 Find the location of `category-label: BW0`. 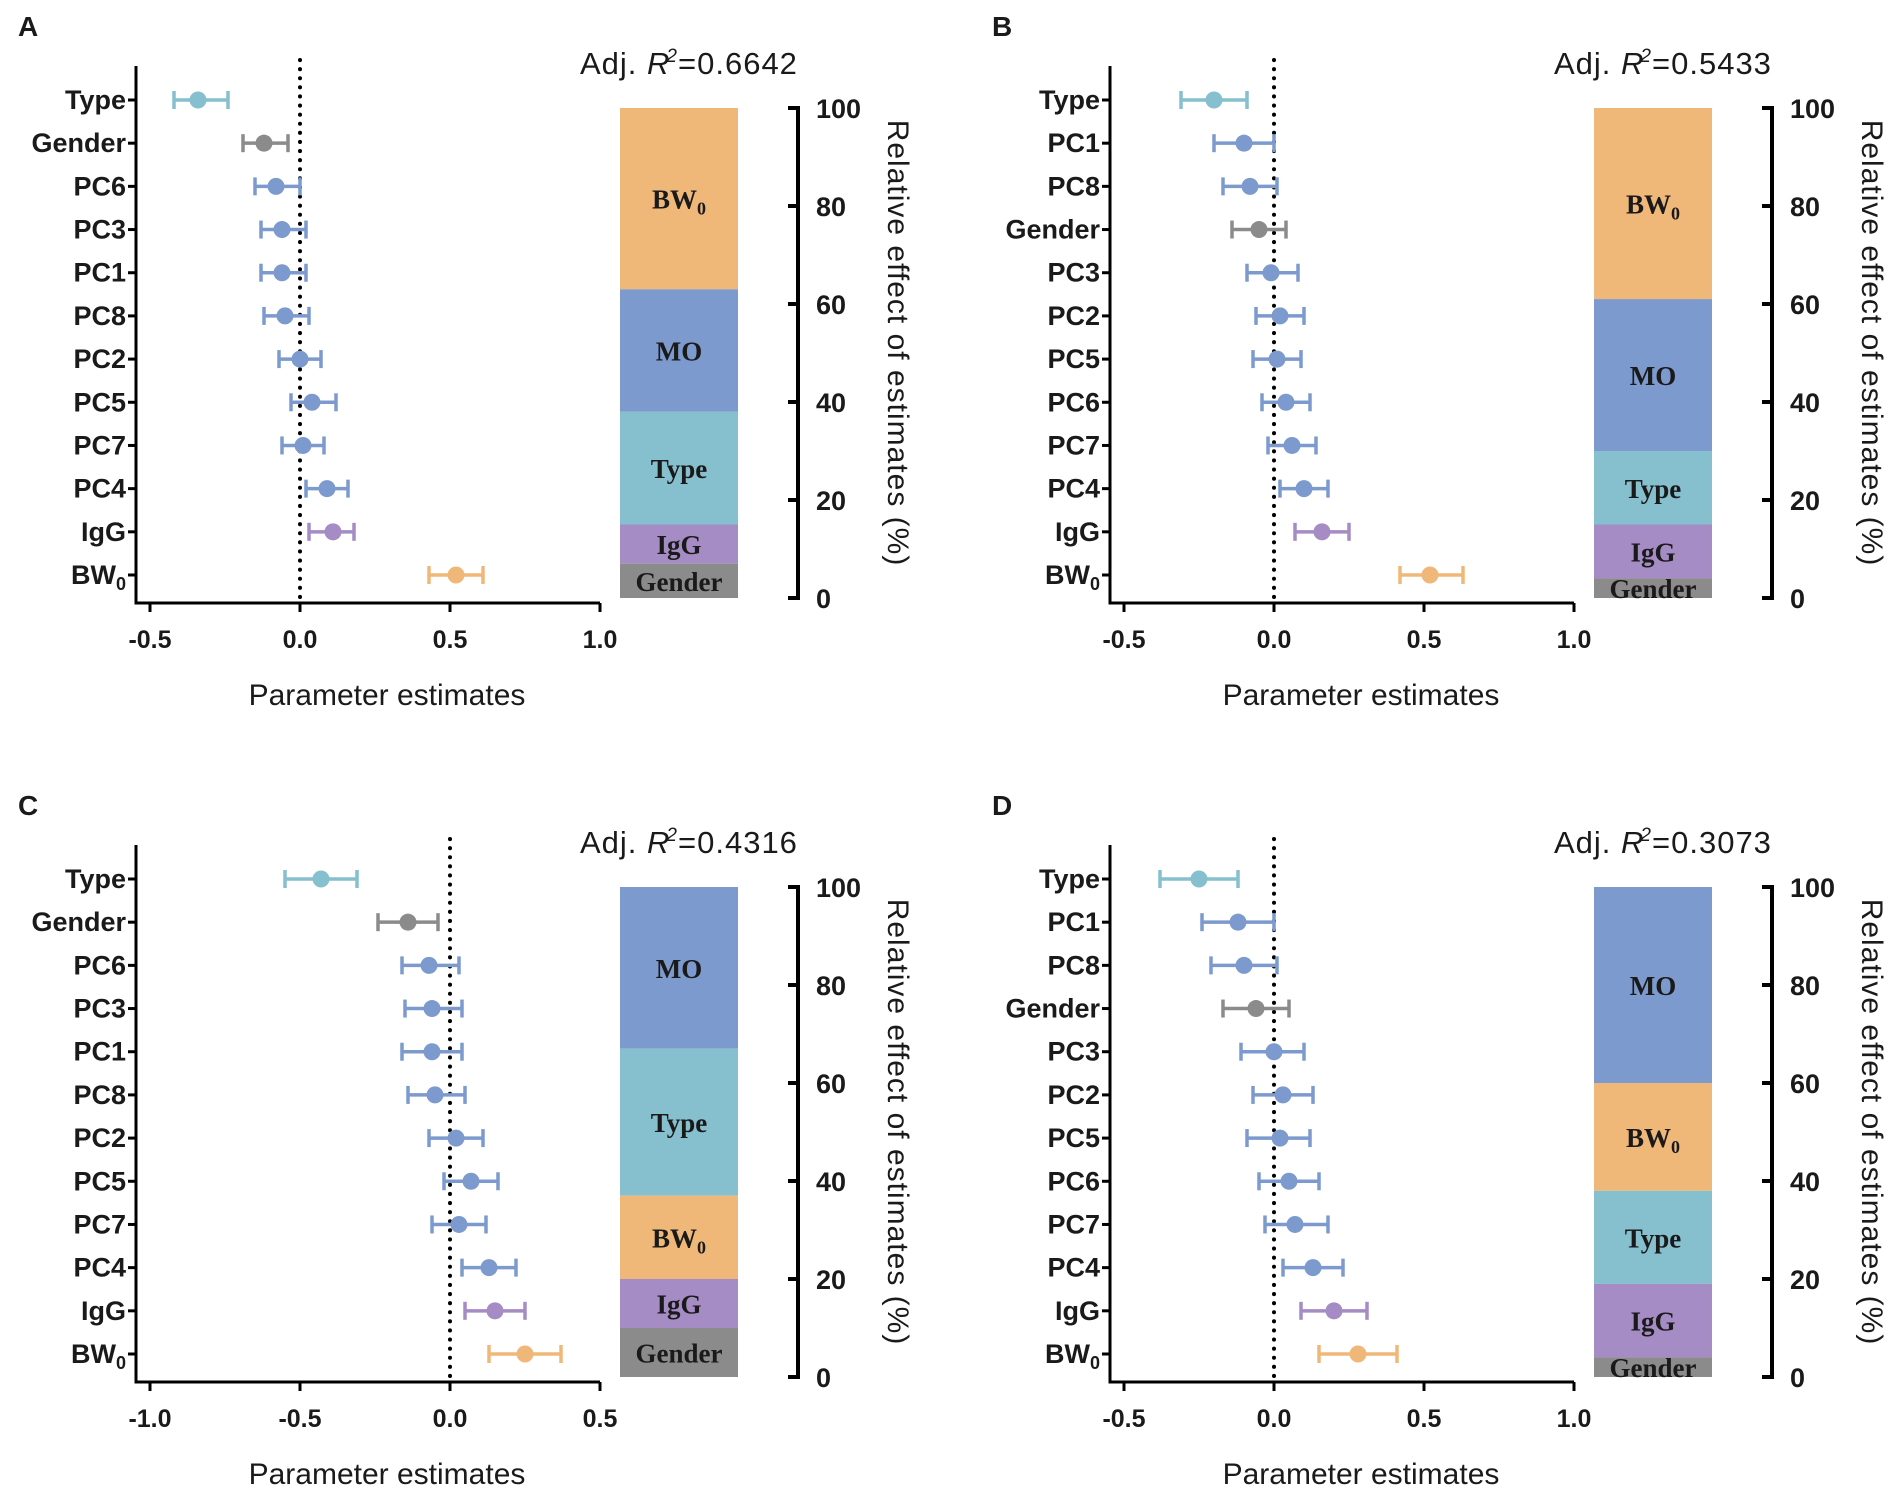

category-label: BW0 is located at coordinates (1072, 577).